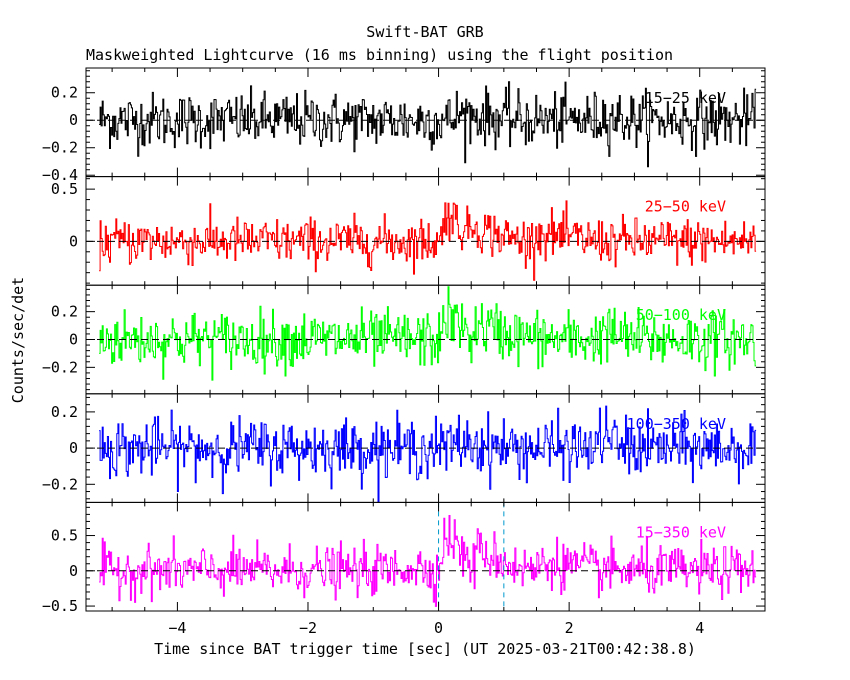  Describe the element at coordinates (438, 628) in the screenshot. I see `x-tick-label: 0` at that location.